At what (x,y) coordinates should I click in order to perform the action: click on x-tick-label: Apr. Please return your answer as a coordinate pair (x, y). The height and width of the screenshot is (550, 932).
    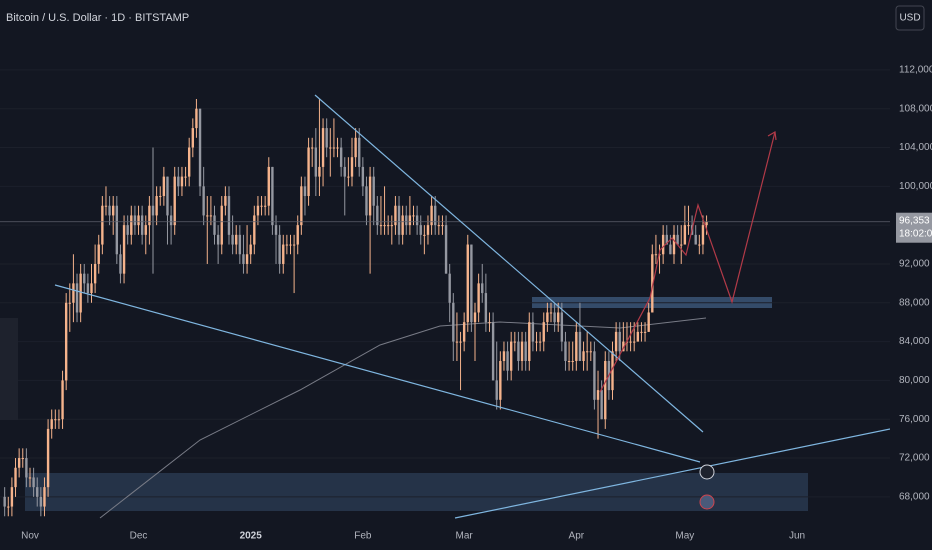
    Looking at the image, I should click on (577, 536).